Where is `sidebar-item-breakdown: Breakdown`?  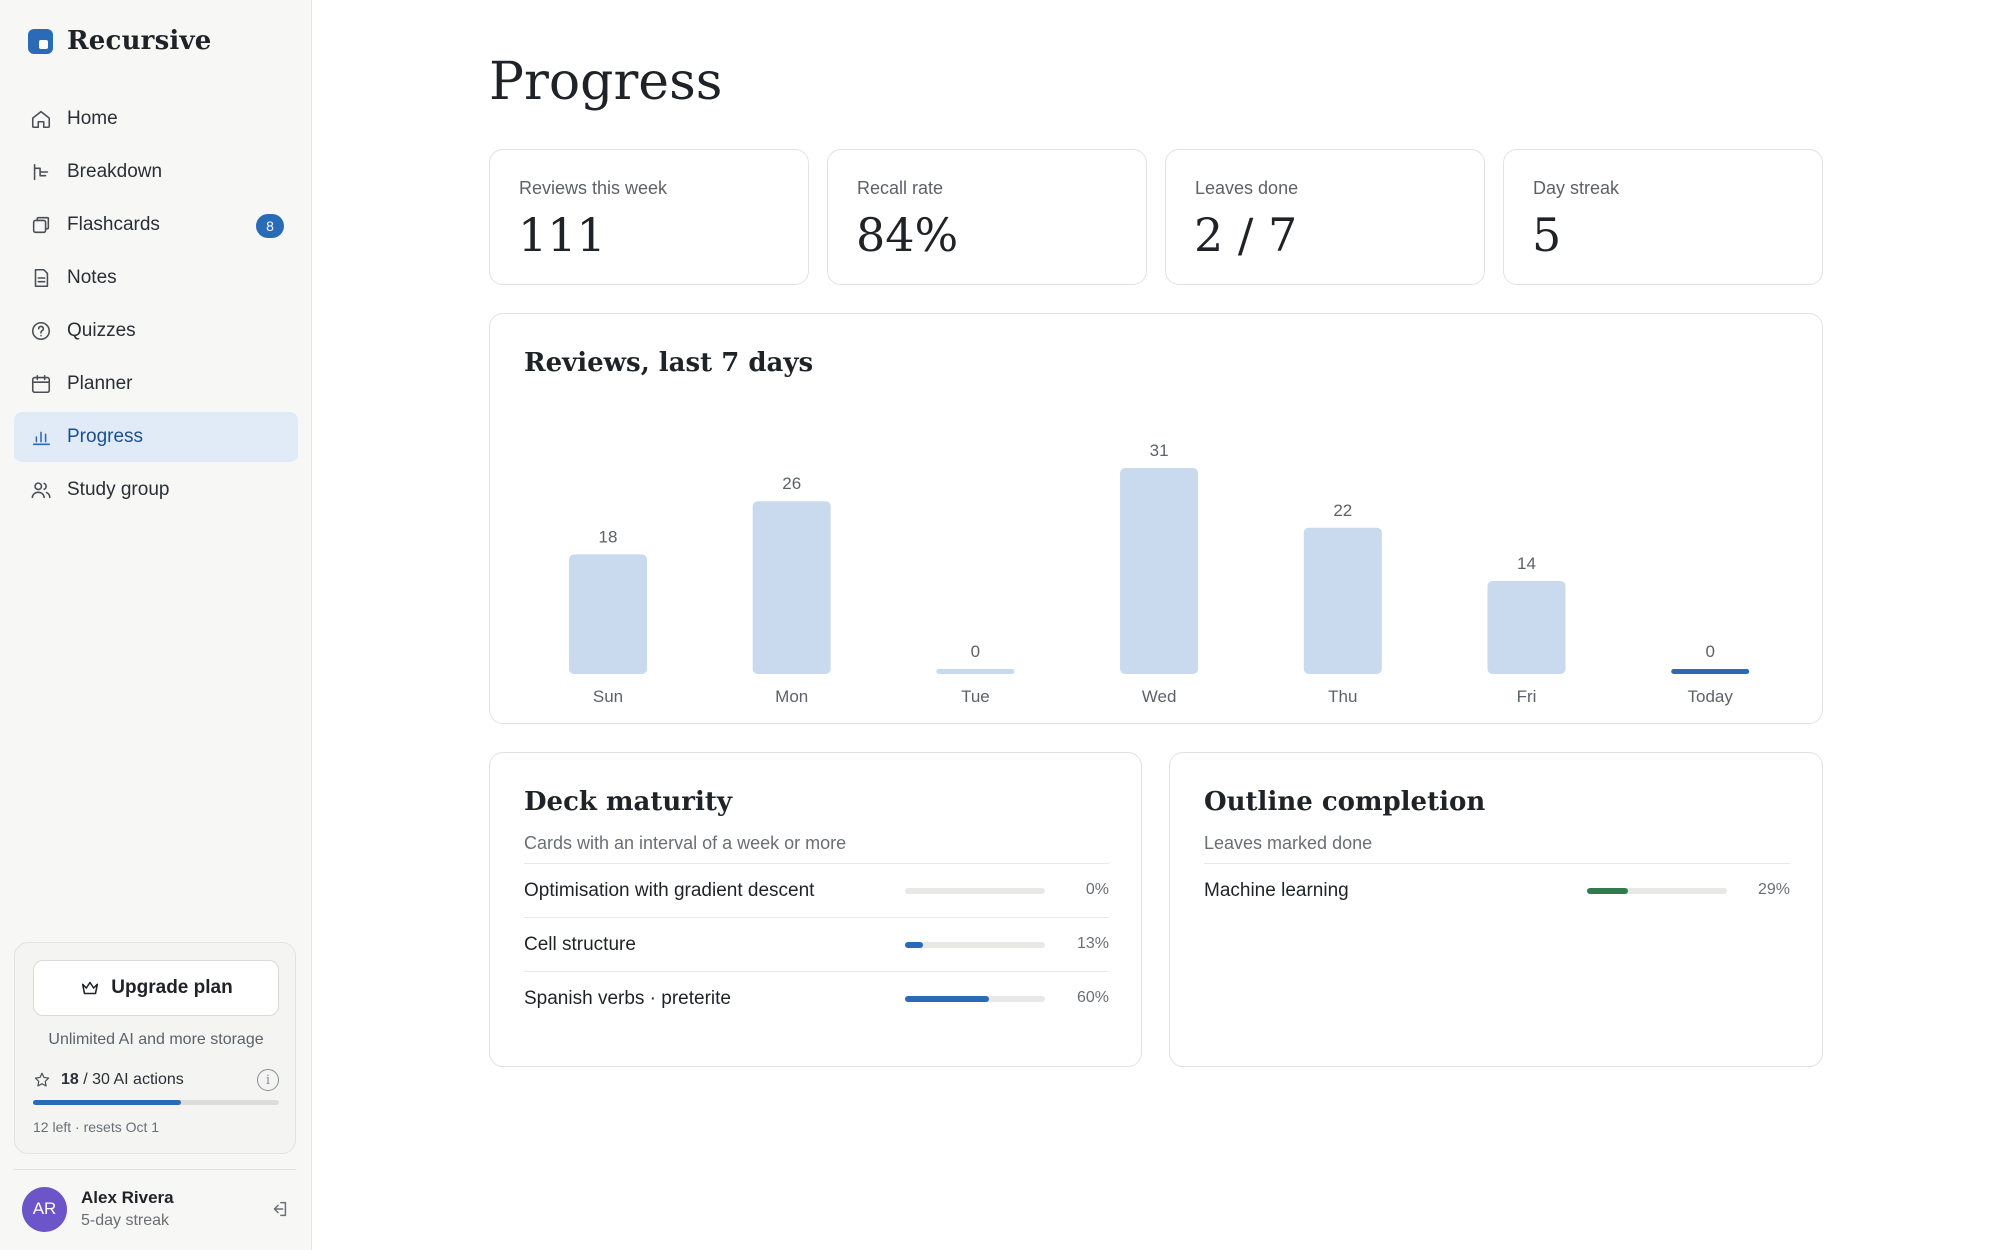 sidebar-item-breakdown: Breakdown is located at coordinates (156, 172).